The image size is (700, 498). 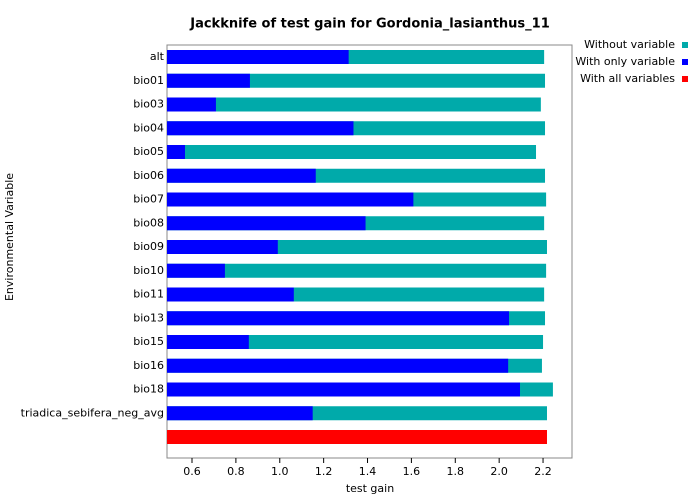 I want to click on y-tick-label: bio04, so click(x=148, y=127).